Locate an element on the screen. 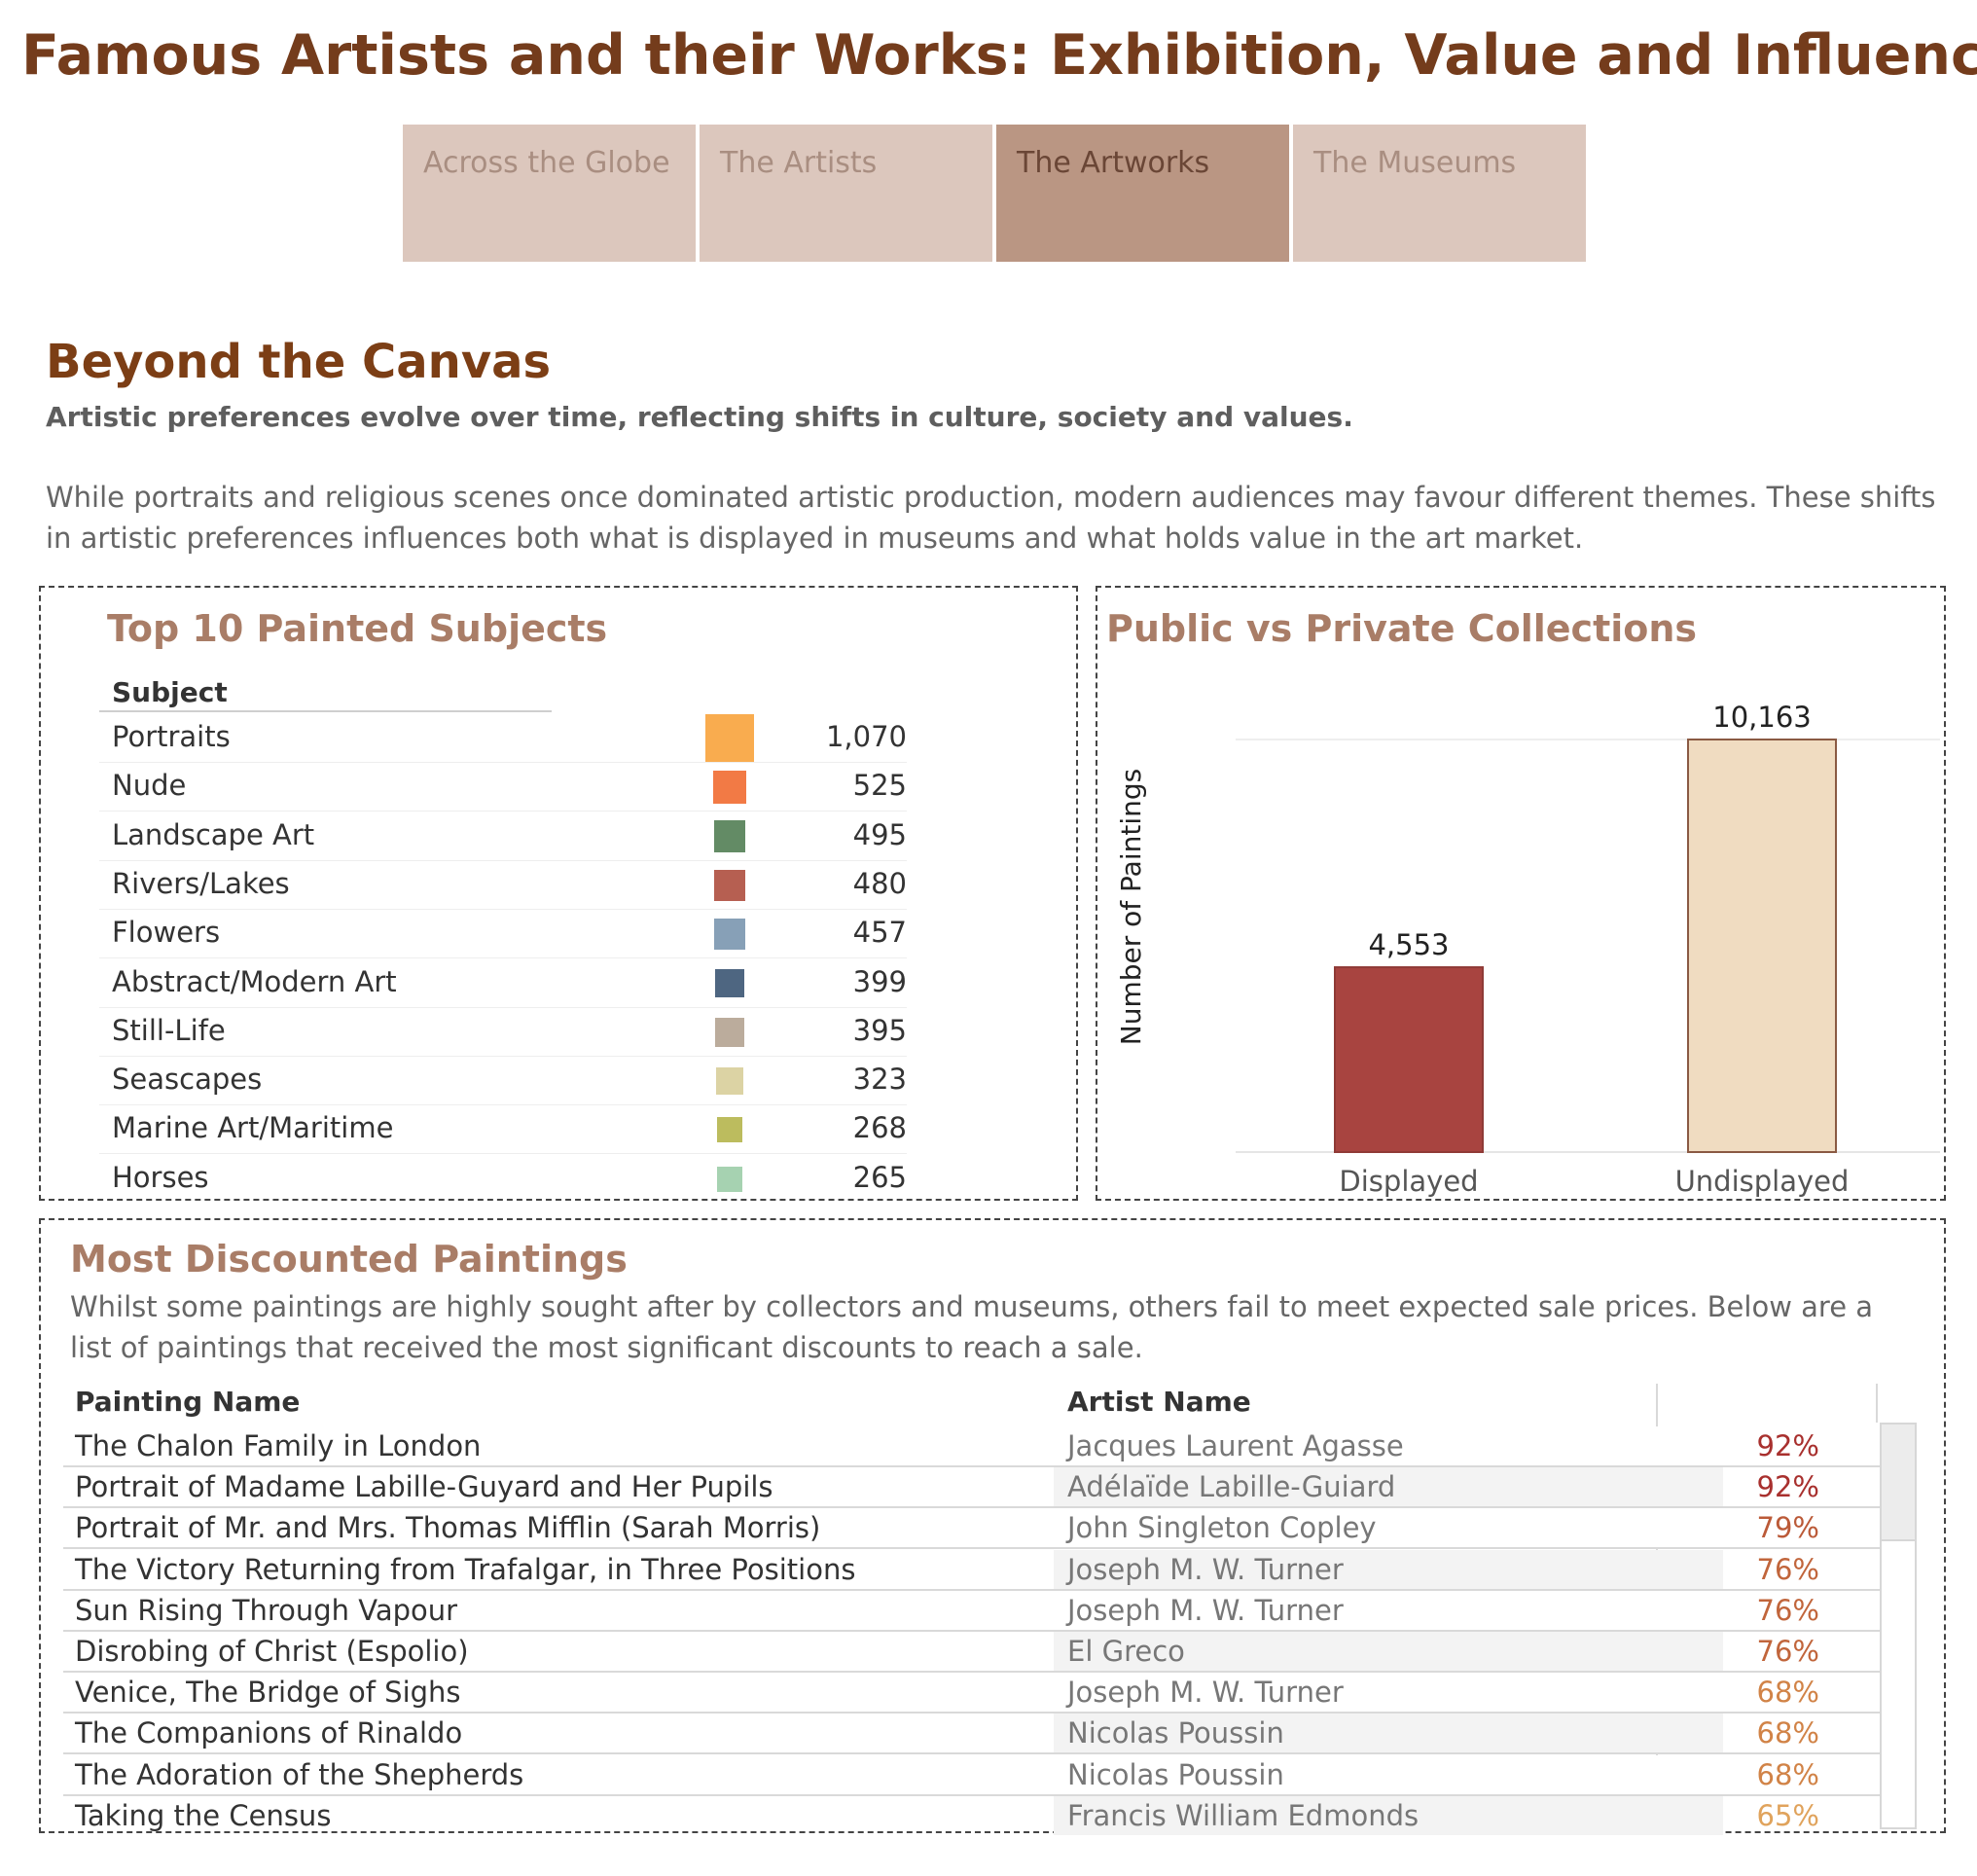  table-row: Disrobing of Christ (Espolio) El Greco 76% is located at coordinates (973, 1652).